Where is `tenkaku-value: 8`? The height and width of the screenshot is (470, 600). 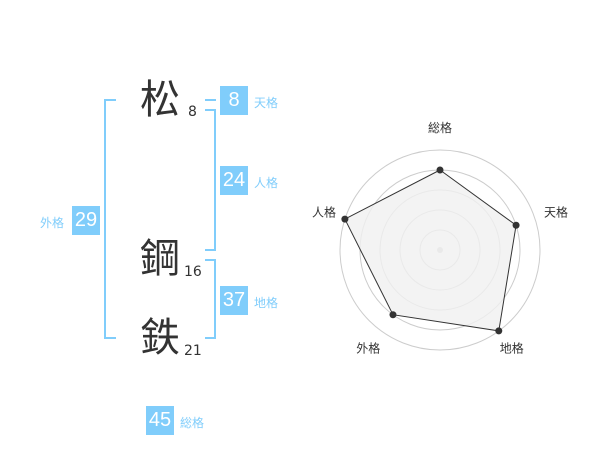
tenkaku-value: 8 is located at coordinates (234, 100).